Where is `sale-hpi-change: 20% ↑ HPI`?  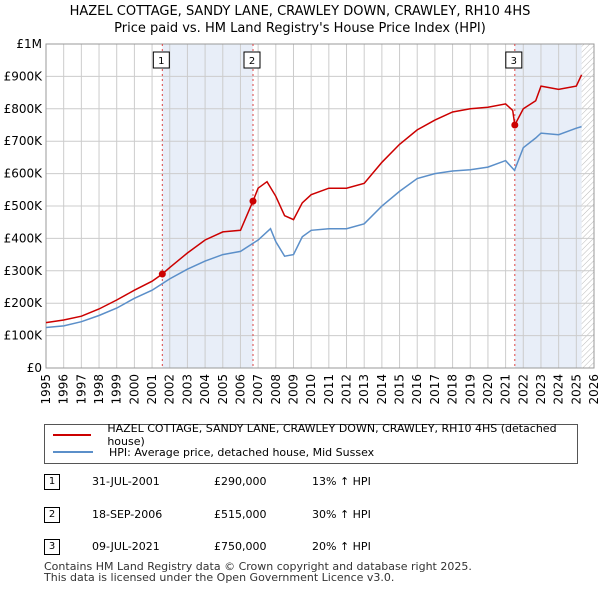 sale-hpi-change: 20% ↑ HPI is located at coordinates (341, 546).